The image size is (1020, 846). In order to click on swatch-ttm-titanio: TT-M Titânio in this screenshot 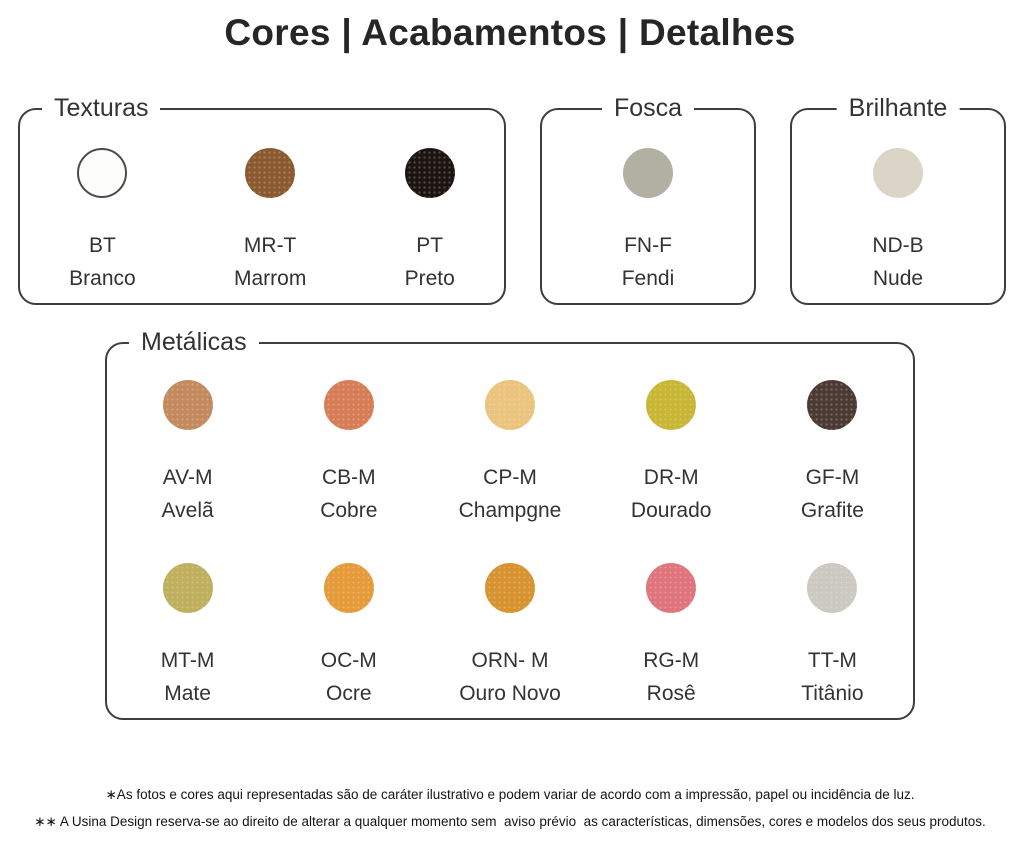, I will do `click(832, 634)`.